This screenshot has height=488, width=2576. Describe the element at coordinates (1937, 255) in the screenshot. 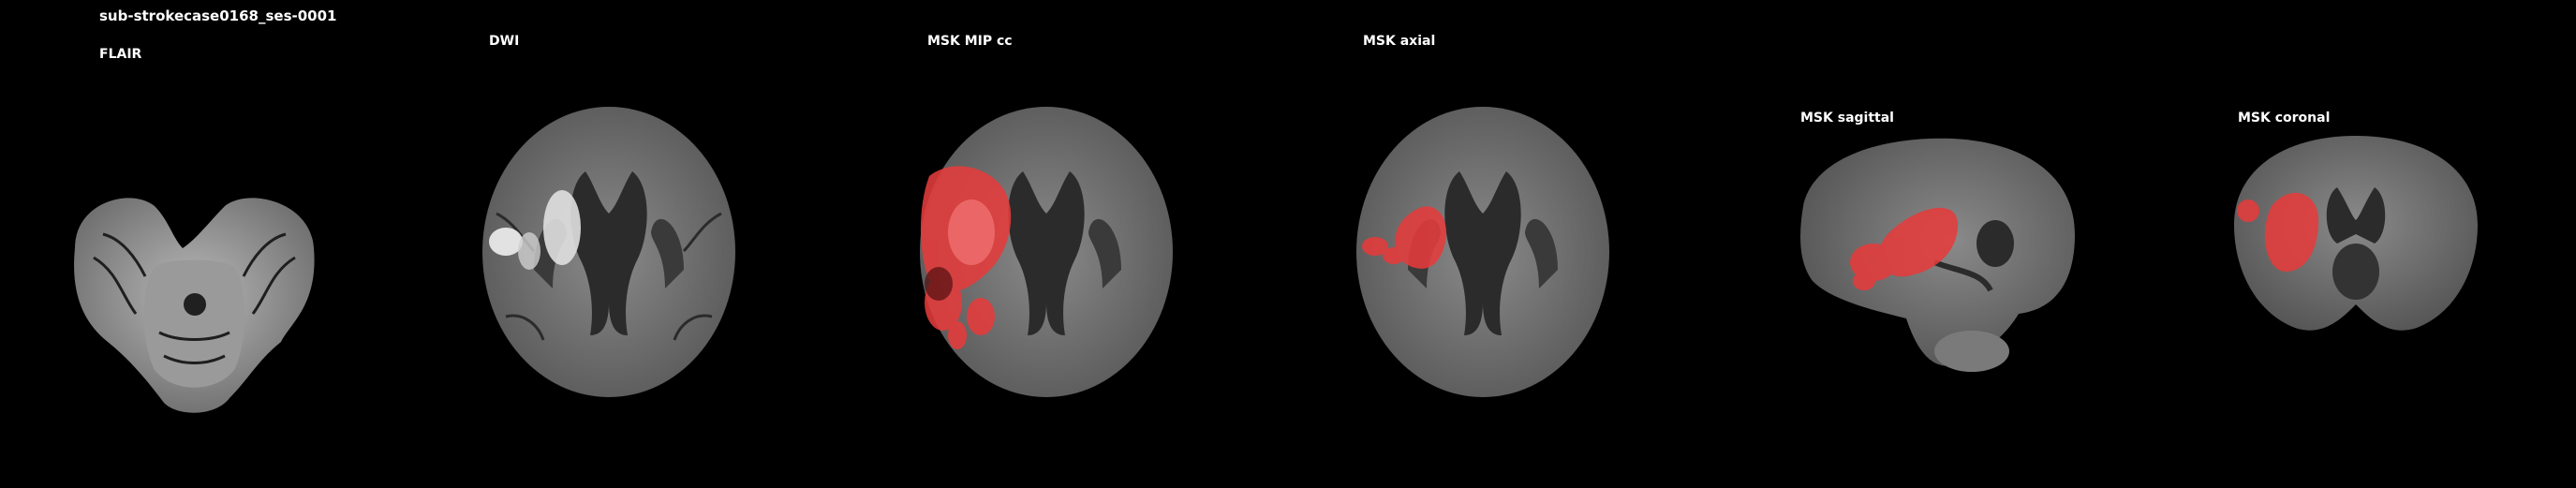

I see `sagittal-image` at that location.